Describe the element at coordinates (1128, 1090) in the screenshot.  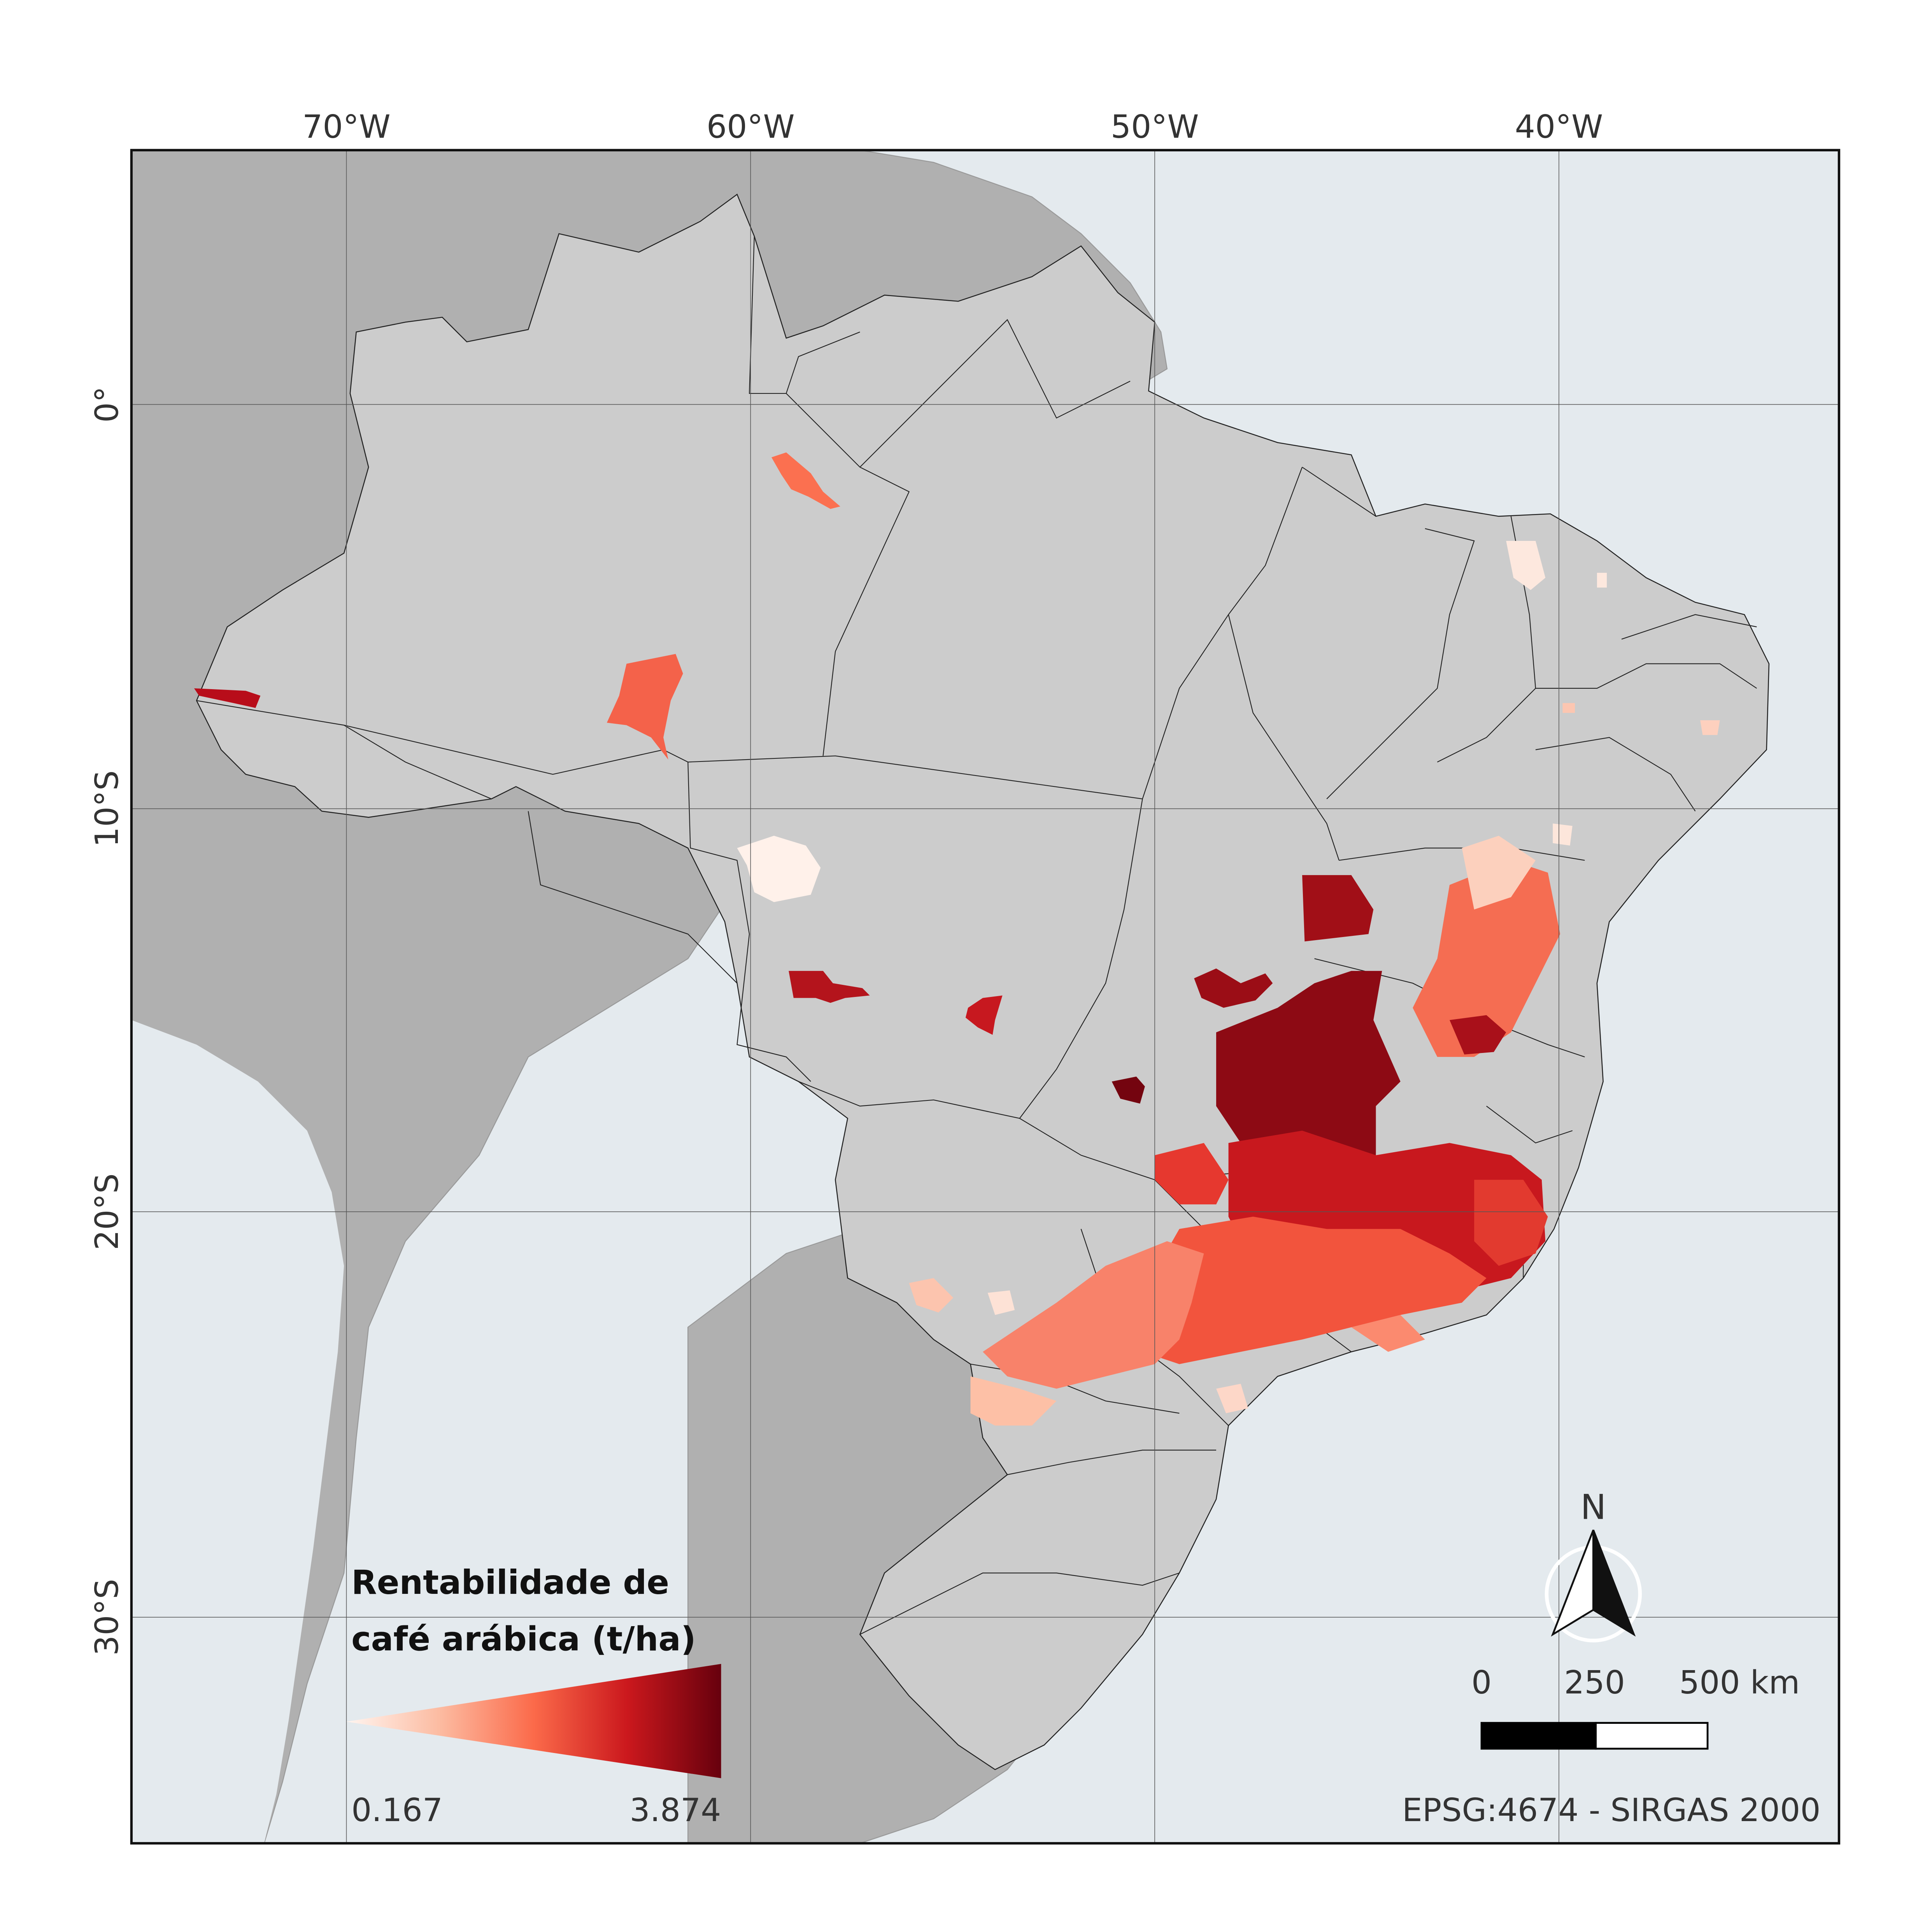
I see `yield-region-goias-w` at that location.